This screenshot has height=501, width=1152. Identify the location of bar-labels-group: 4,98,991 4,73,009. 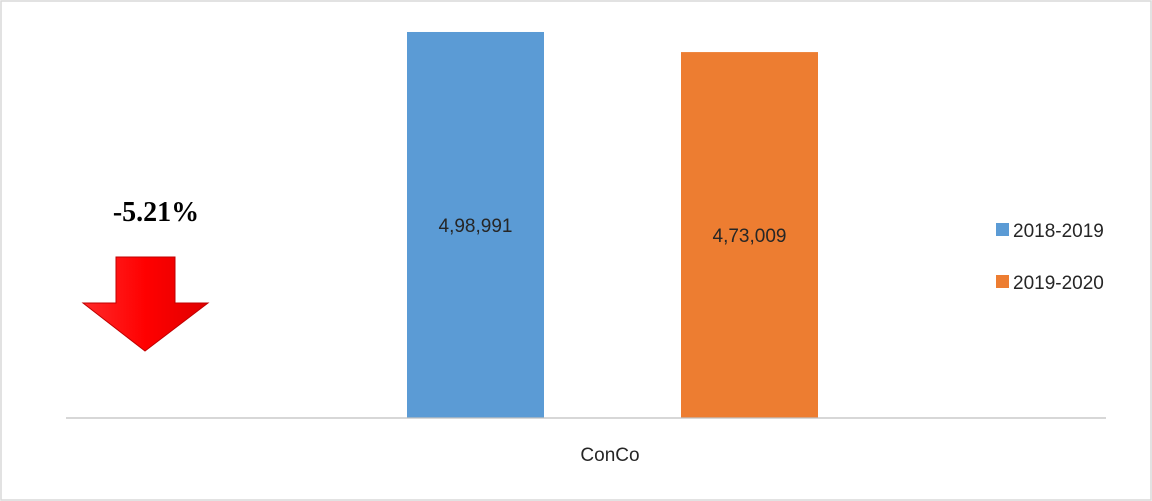
(613, 231).